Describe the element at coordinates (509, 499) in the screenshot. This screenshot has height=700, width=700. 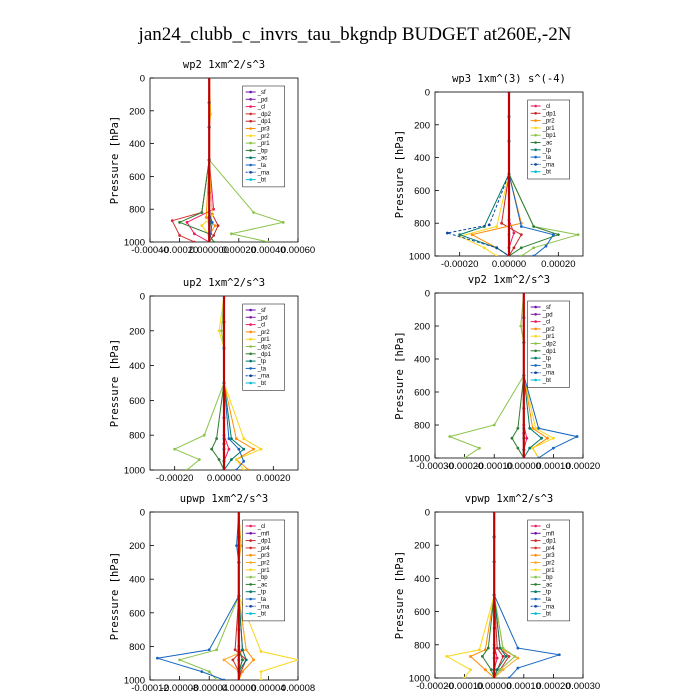
I see `panel-title: vpwp 1xm^2/s^3` at that location.